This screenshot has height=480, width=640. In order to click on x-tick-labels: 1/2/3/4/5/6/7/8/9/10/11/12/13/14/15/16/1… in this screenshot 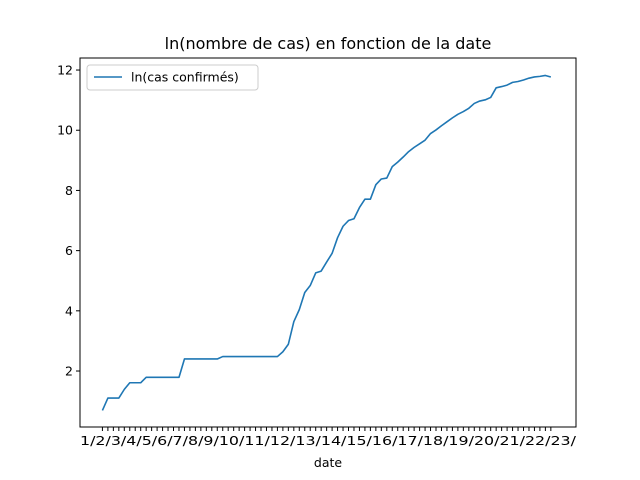, I will do `click(328, 441)`.